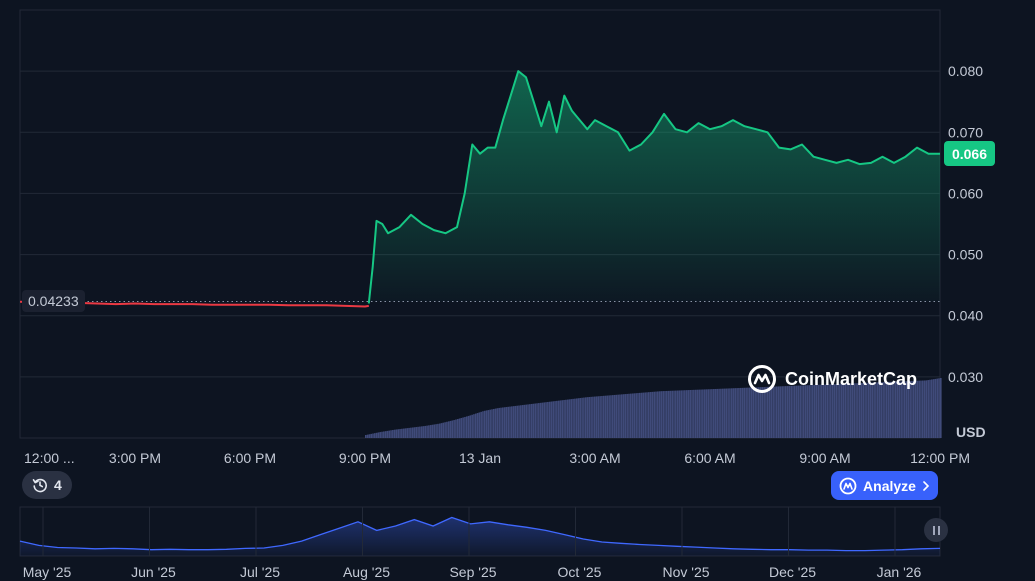 The height and width of the screenshot is (581, 1035). I want to click on analyze-label: Analyze, so click(889, 485).